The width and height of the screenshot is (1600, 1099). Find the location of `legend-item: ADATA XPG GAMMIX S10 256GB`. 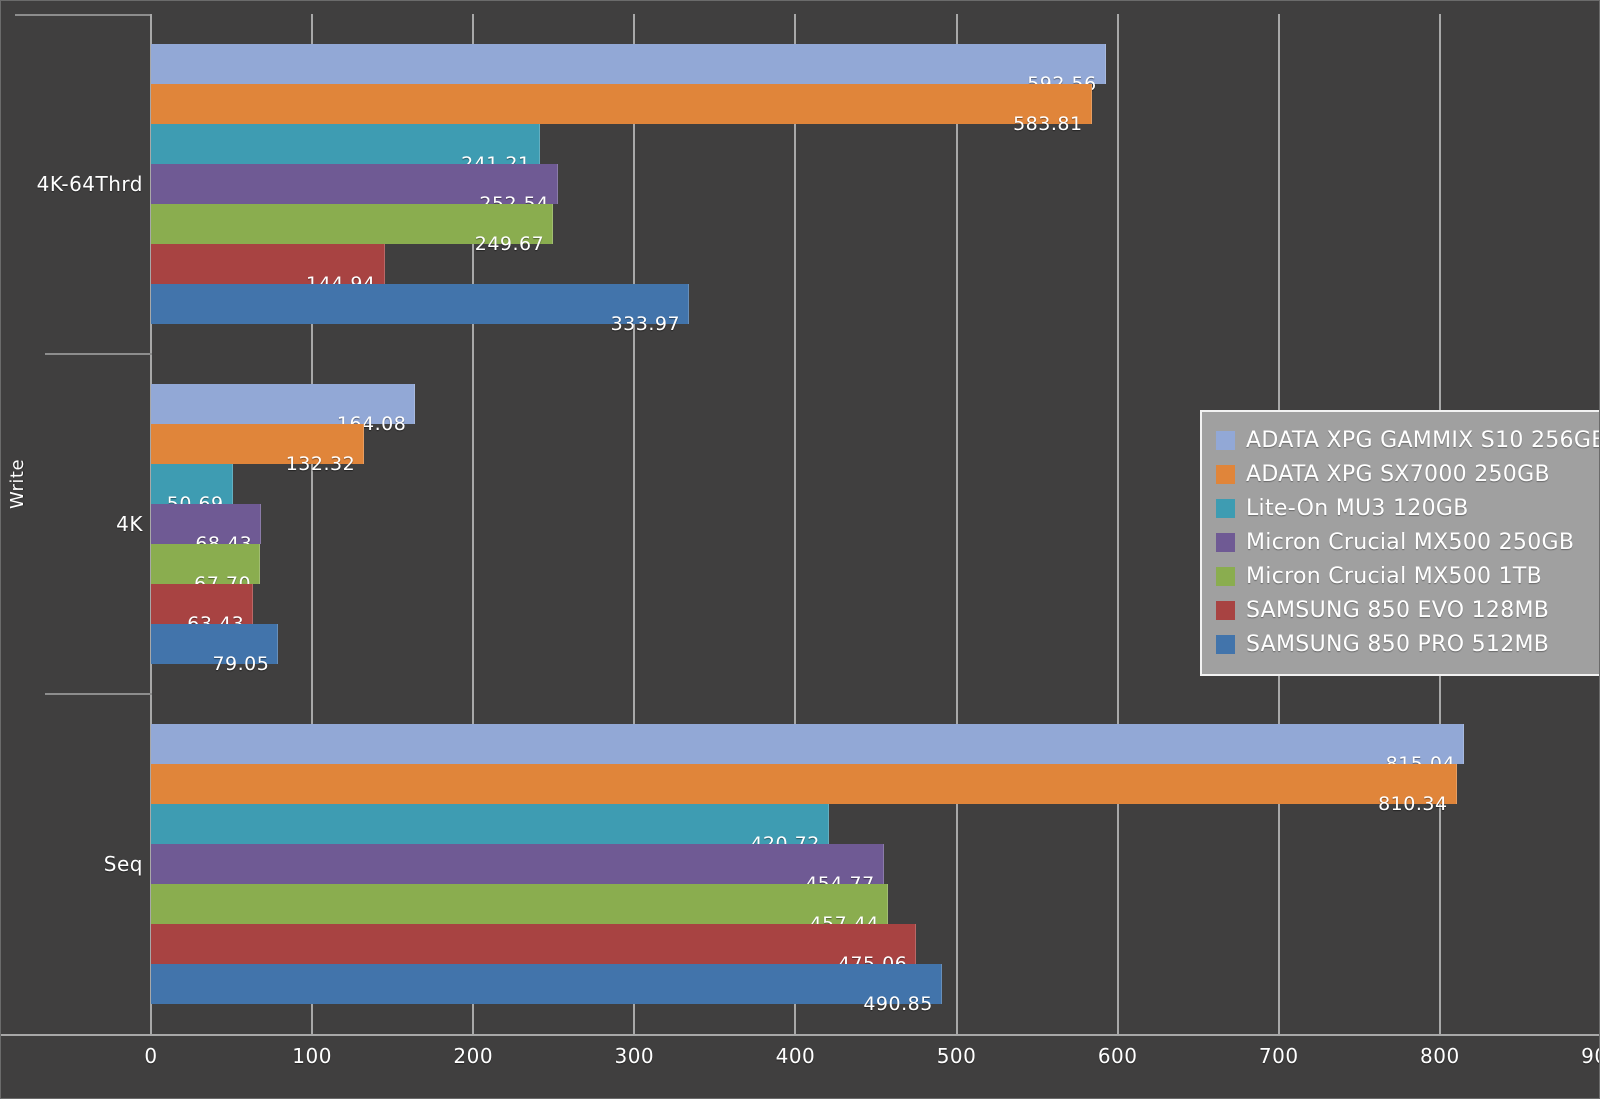

legend-item: ADATA XPG GAMMIX S10 256GB is located at coordinates (1408, 440).